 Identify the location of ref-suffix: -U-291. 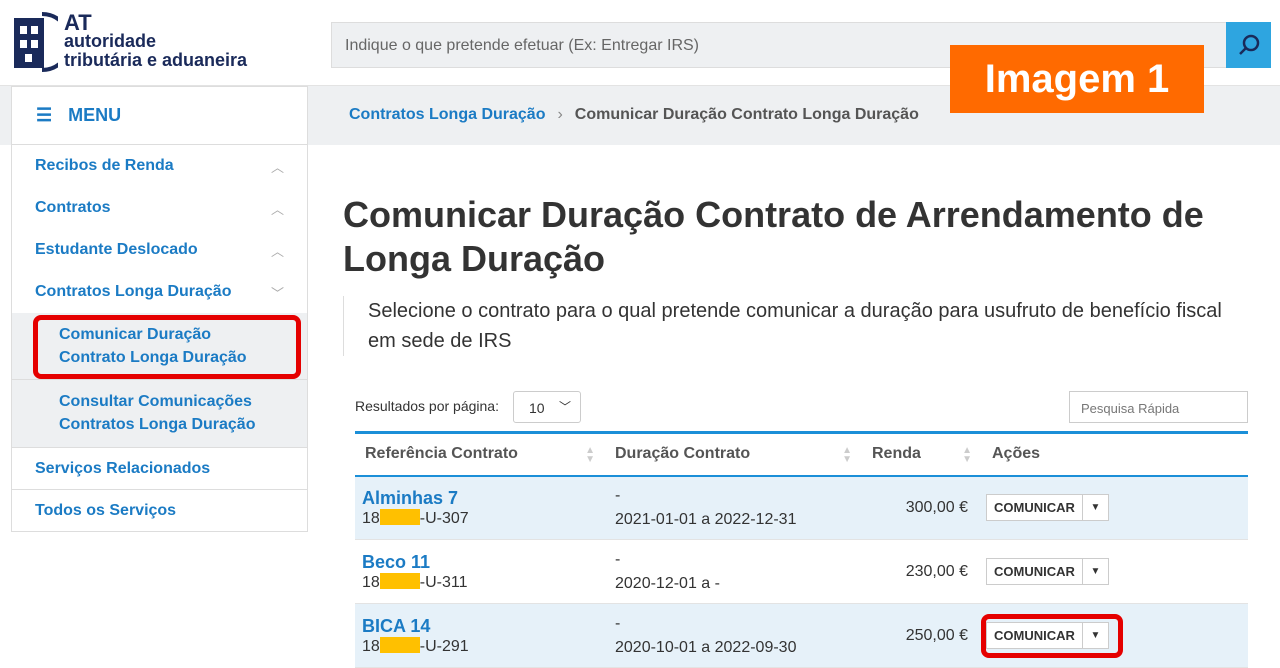
(444, 646).